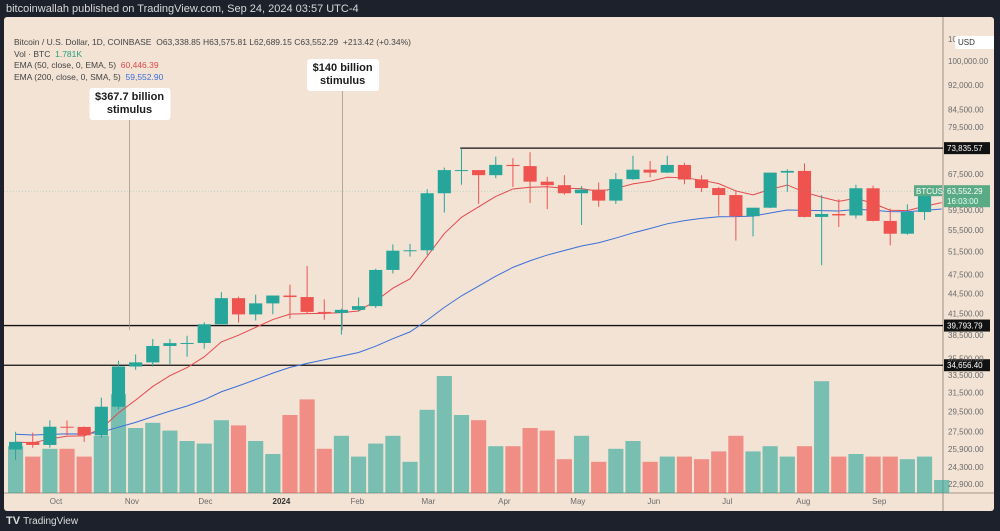 The image size is (1000, 531). I want to click on annotation-140b-stimulus: $140 billion stimulus, so click(342, 75).